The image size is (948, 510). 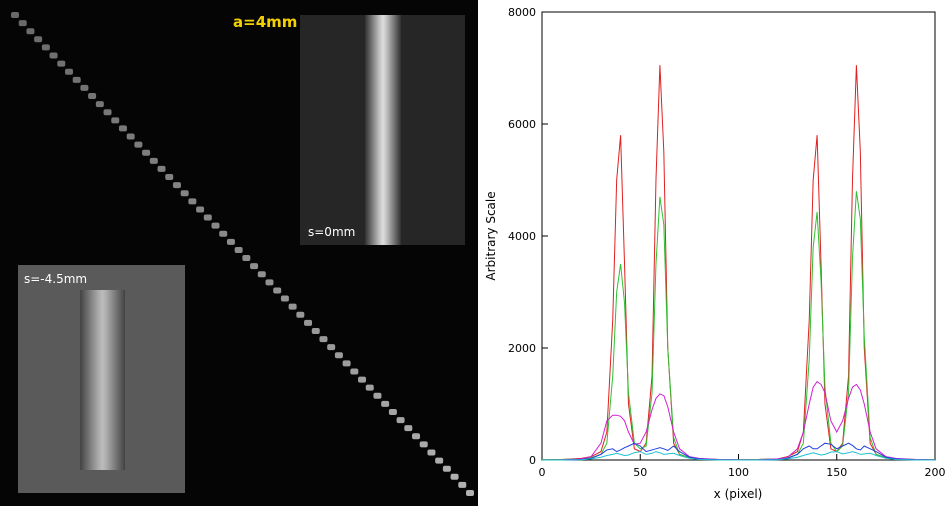 What do you see at coordinates (522, 348) in the screenshot?
I see `y-tick-label: 2000` at bounding box center [522, 348].